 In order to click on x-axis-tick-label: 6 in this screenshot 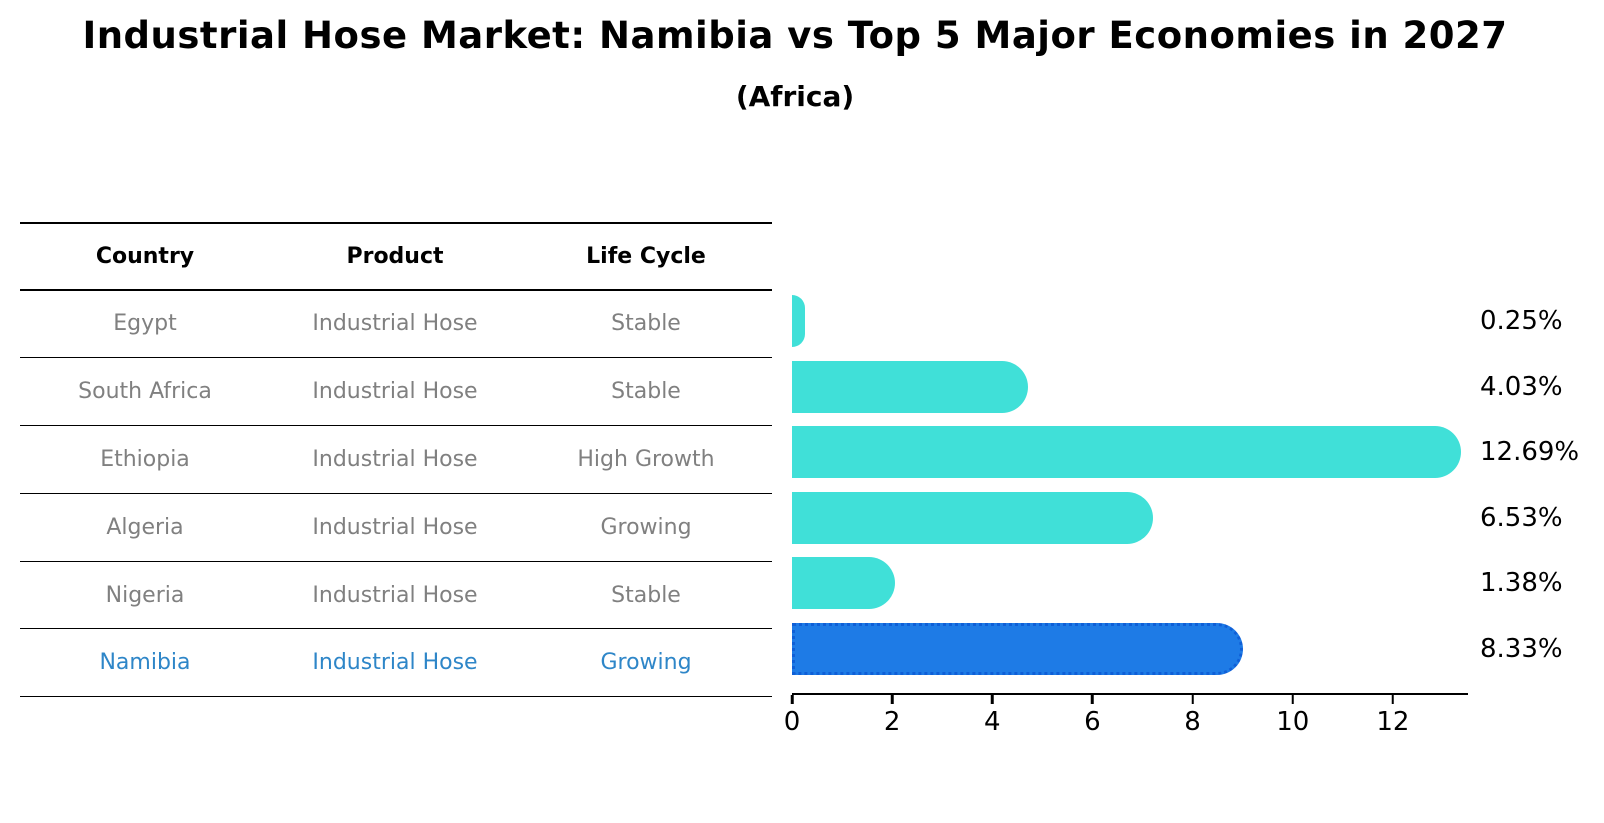, I will do `click(1092, 722)`.